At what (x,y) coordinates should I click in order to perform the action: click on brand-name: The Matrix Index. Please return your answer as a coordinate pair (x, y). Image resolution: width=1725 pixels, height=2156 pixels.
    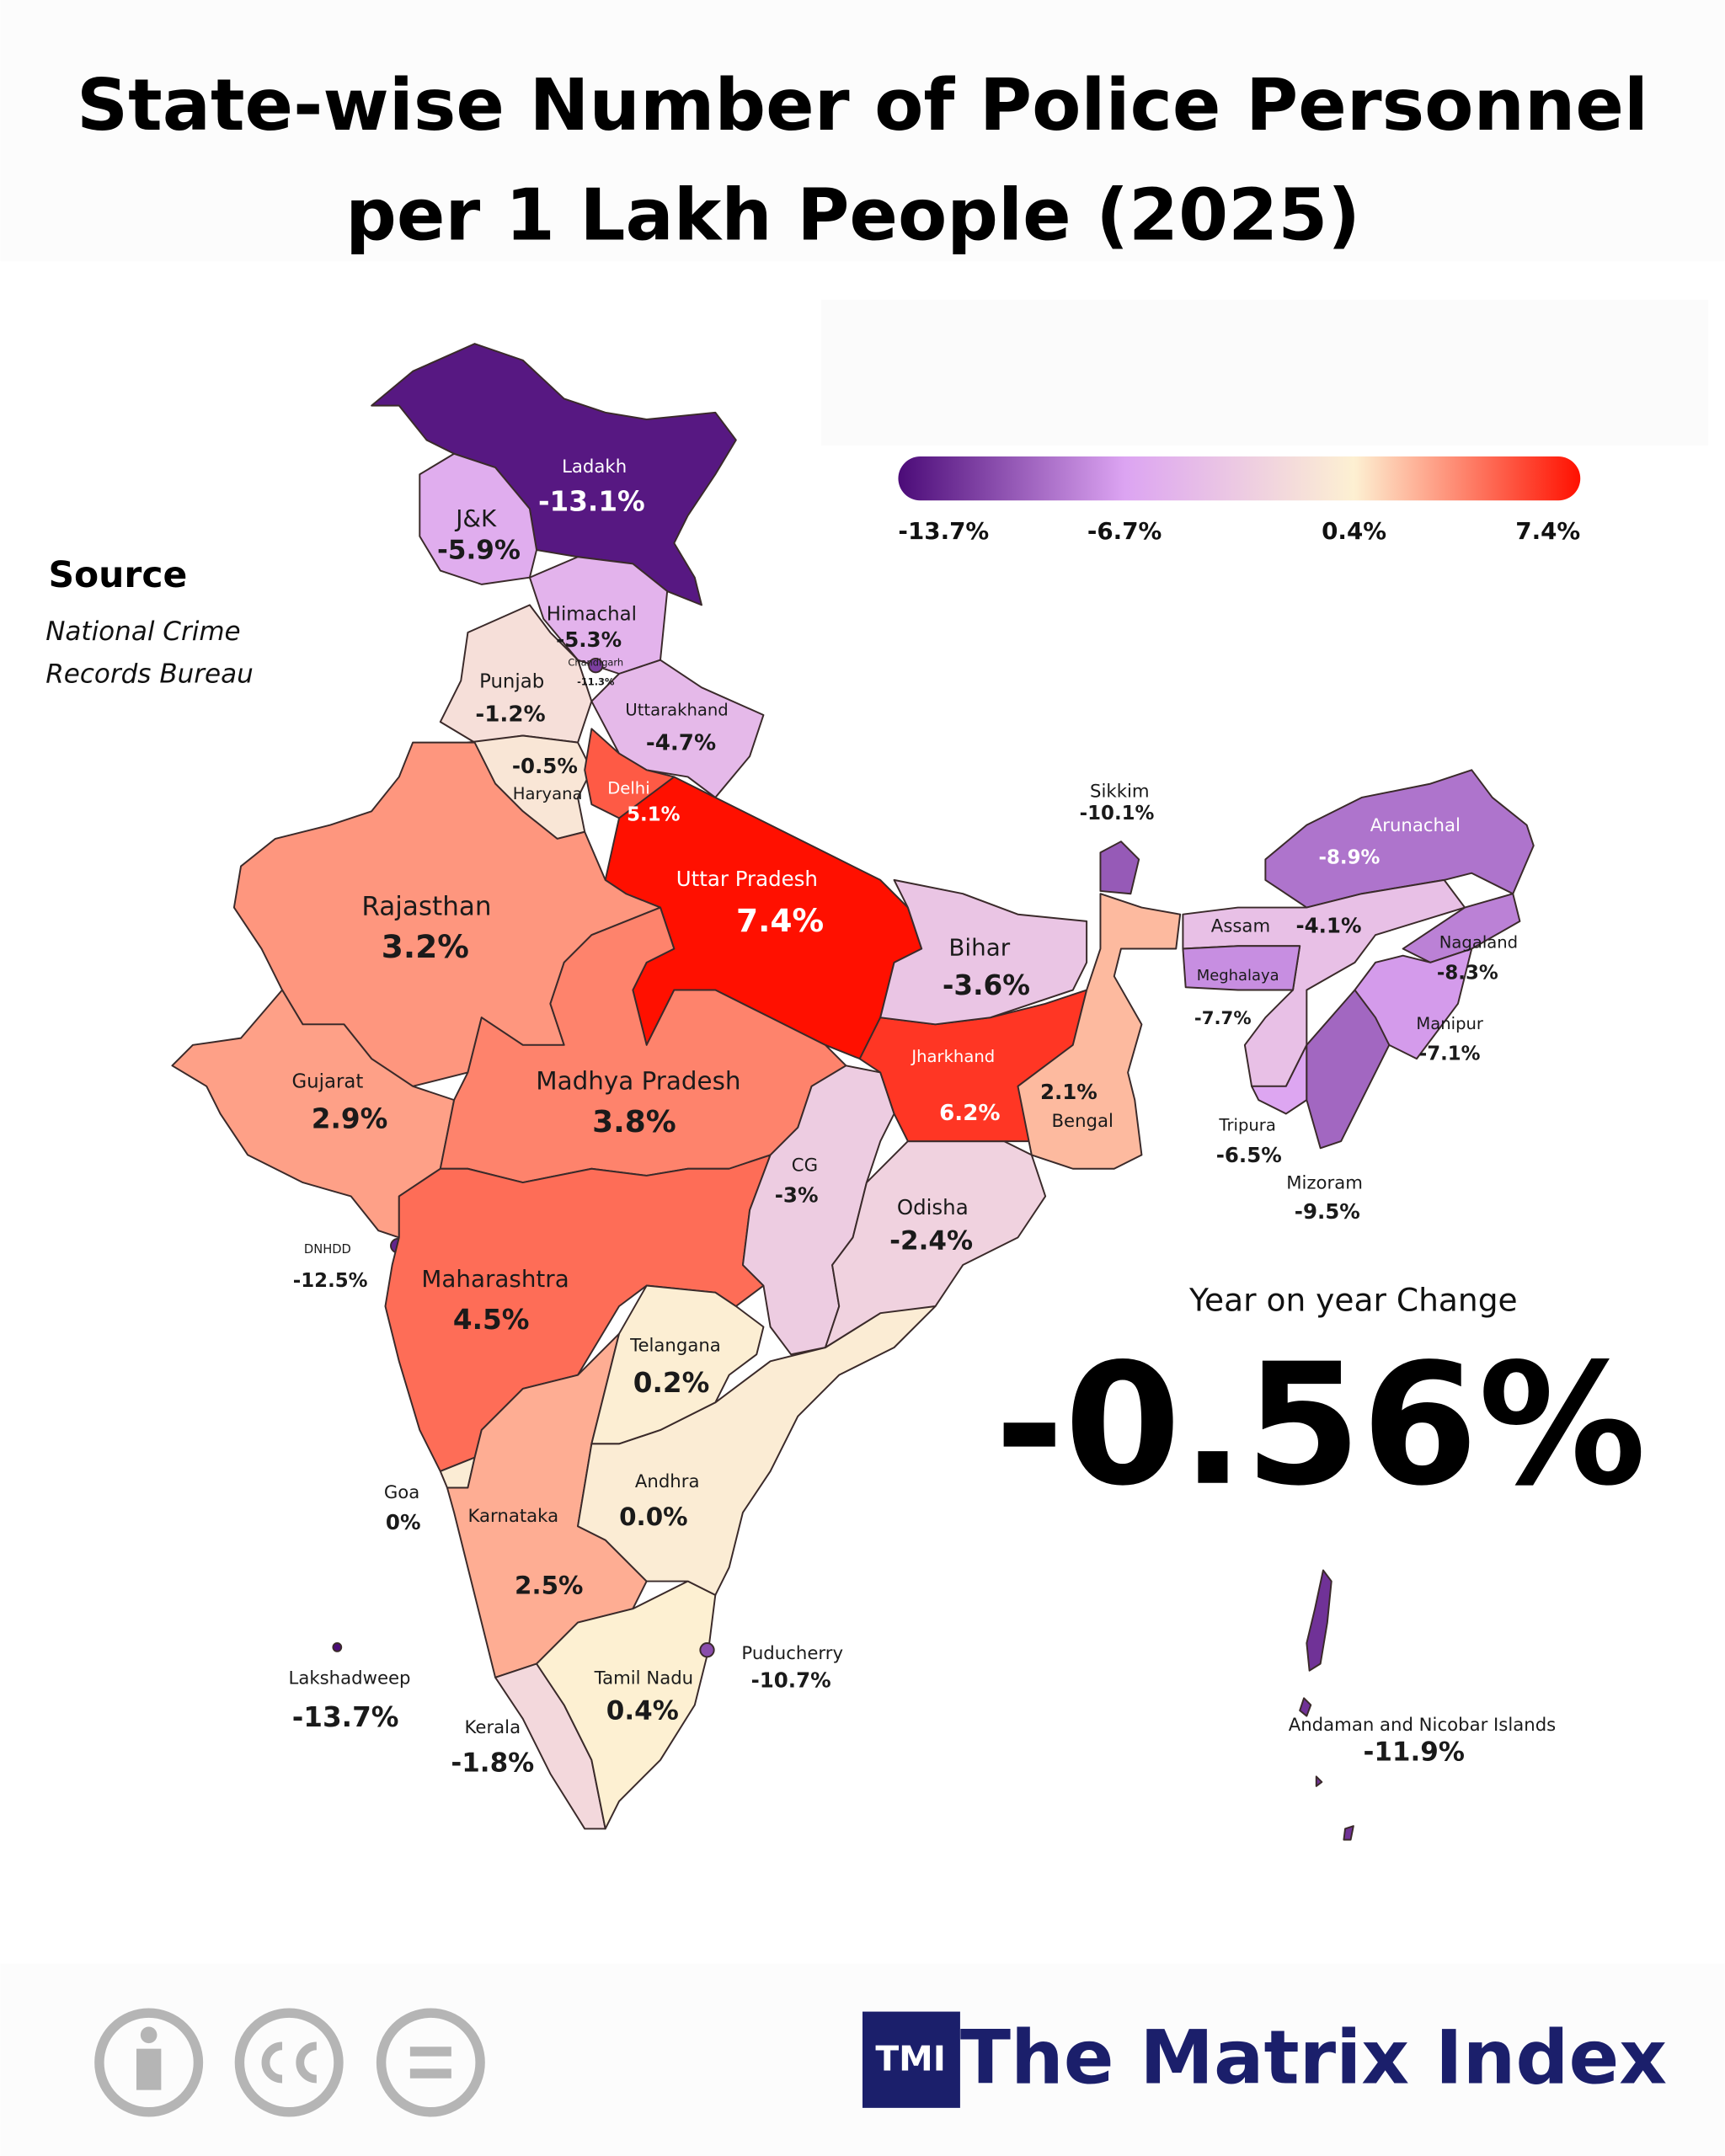
    Looking at the image, I should click on (1313, 2057).